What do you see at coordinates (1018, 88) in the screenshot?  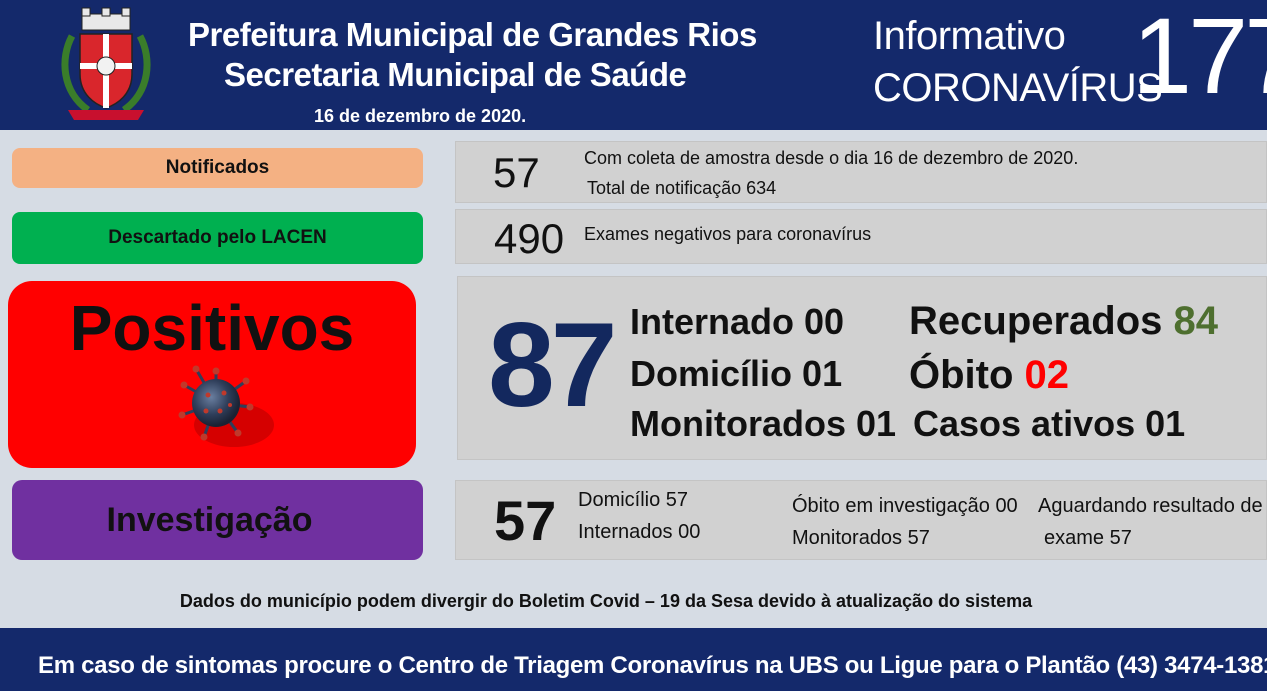 I see `info-topic: CORONAVÍRUS` at bounding box center [1018, 88].